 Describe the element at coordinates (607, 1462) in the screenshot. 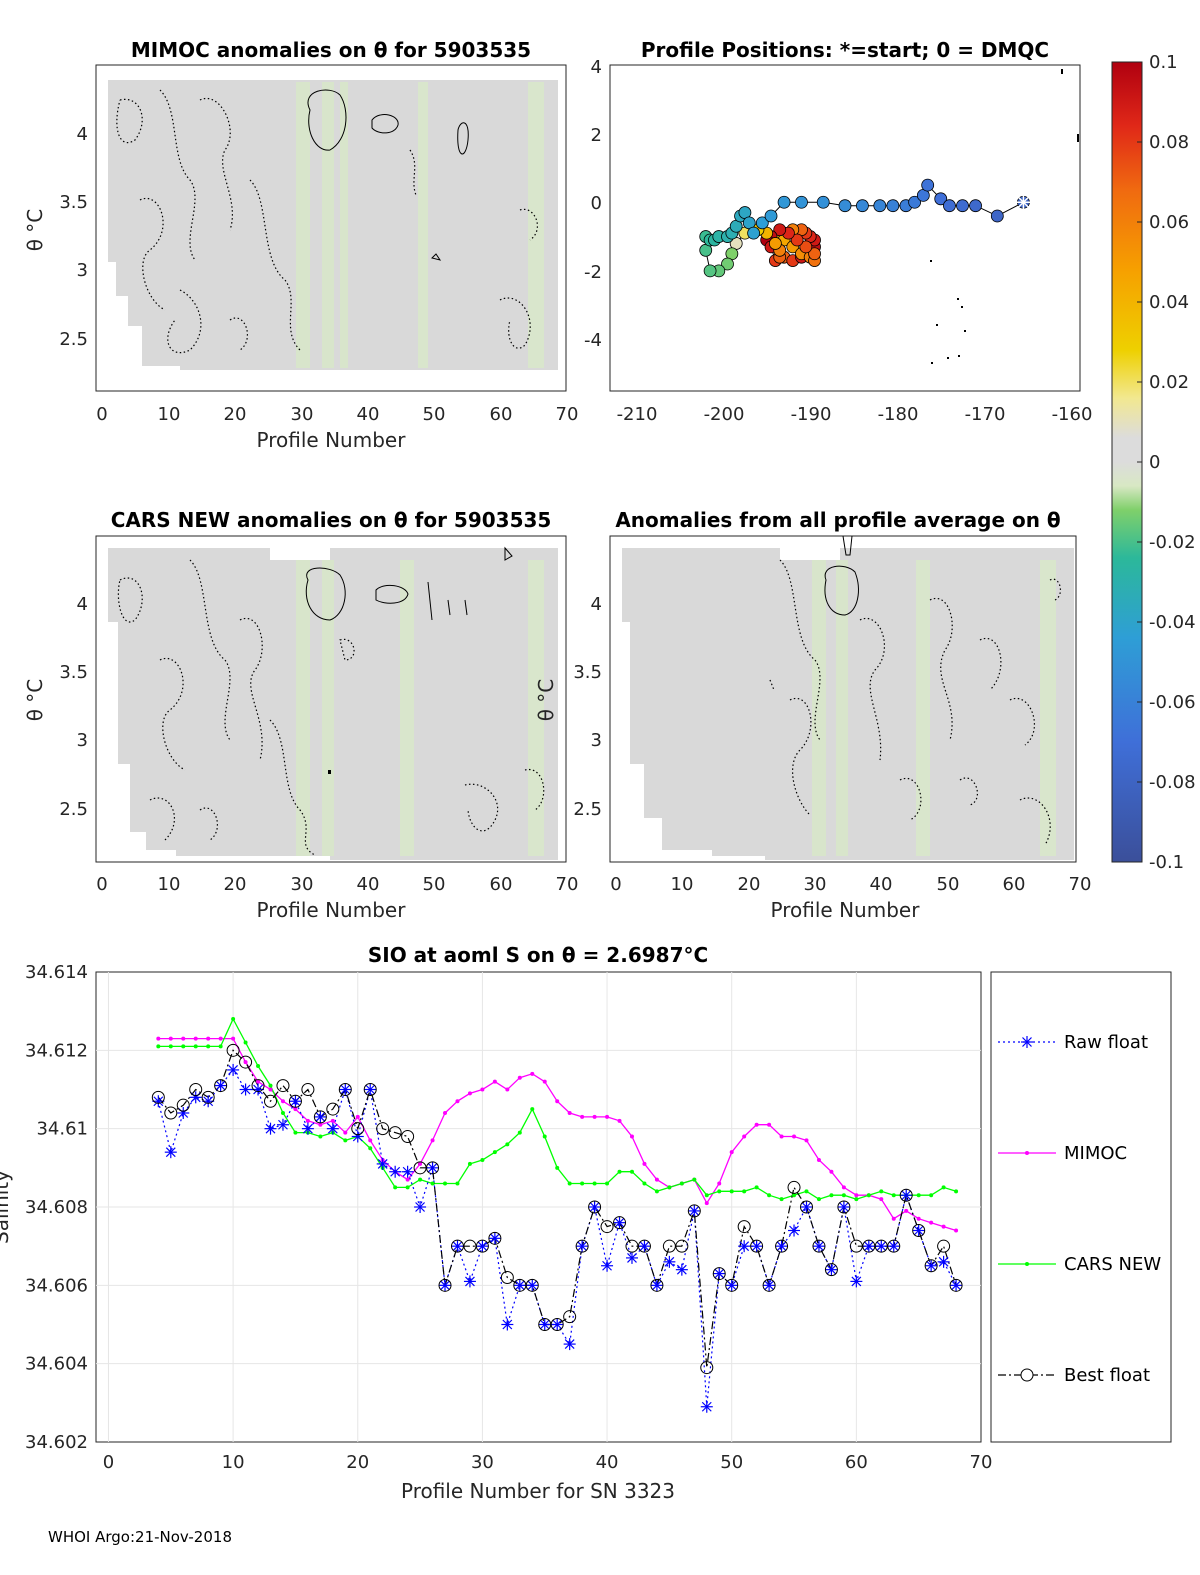

I see `x-tick-label: 40` at that location.